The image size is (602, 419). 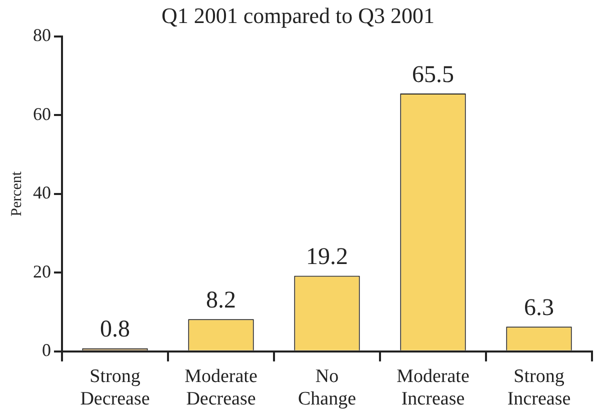 What do you see at coordinates (221, 300) in the screenshot?
I see `data-label: 8.2` at bounding box center [221, 300].